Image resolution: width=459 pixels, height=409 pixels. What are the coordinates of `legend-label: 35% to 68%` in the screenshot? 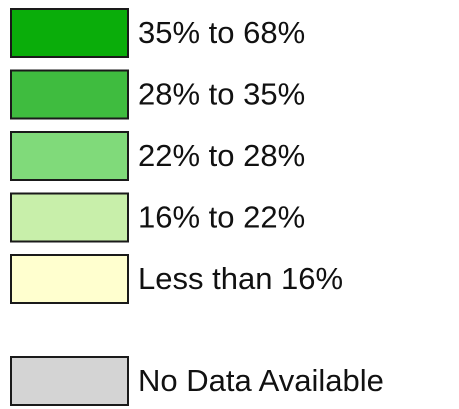 It's located at (221, 32).